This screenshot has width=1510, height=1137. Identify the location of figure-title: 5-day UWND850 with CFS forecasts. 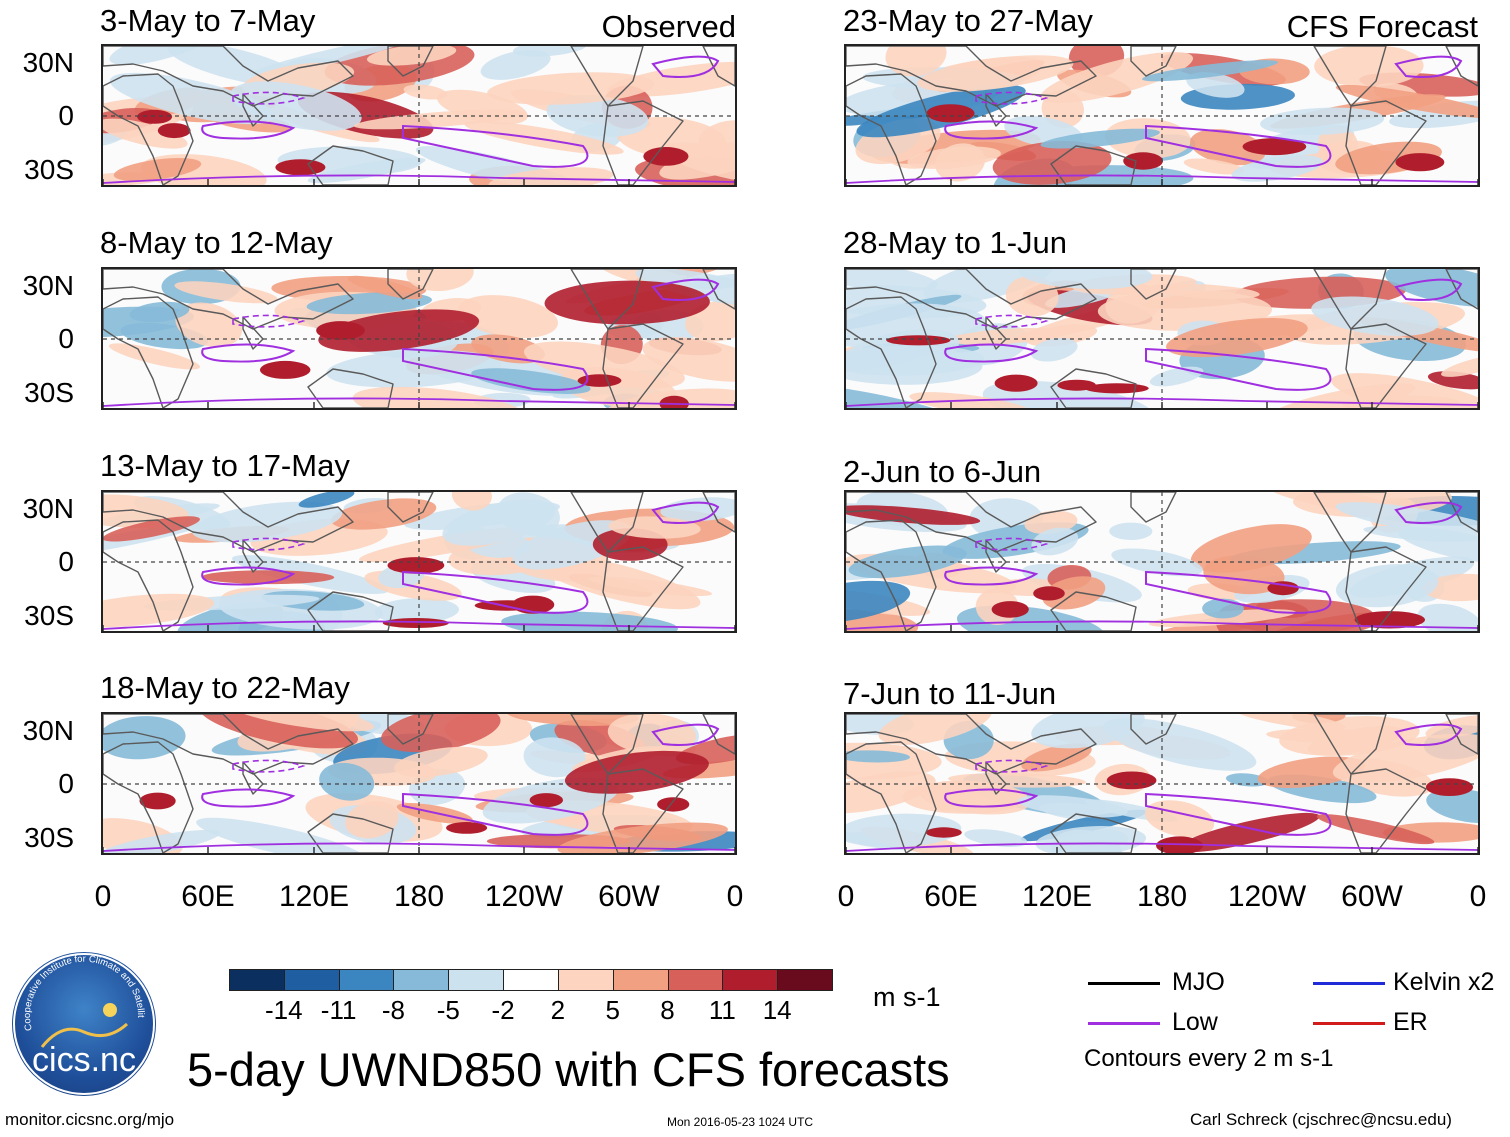
(568, 1069).